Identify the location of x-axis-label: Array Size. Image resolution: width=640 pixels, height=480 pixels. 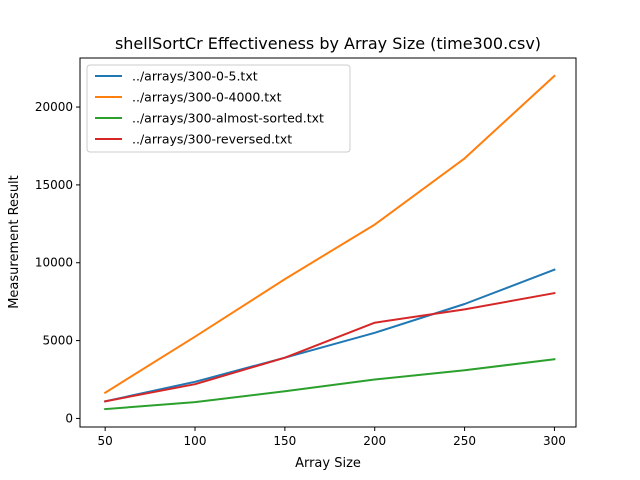
(328, 463).